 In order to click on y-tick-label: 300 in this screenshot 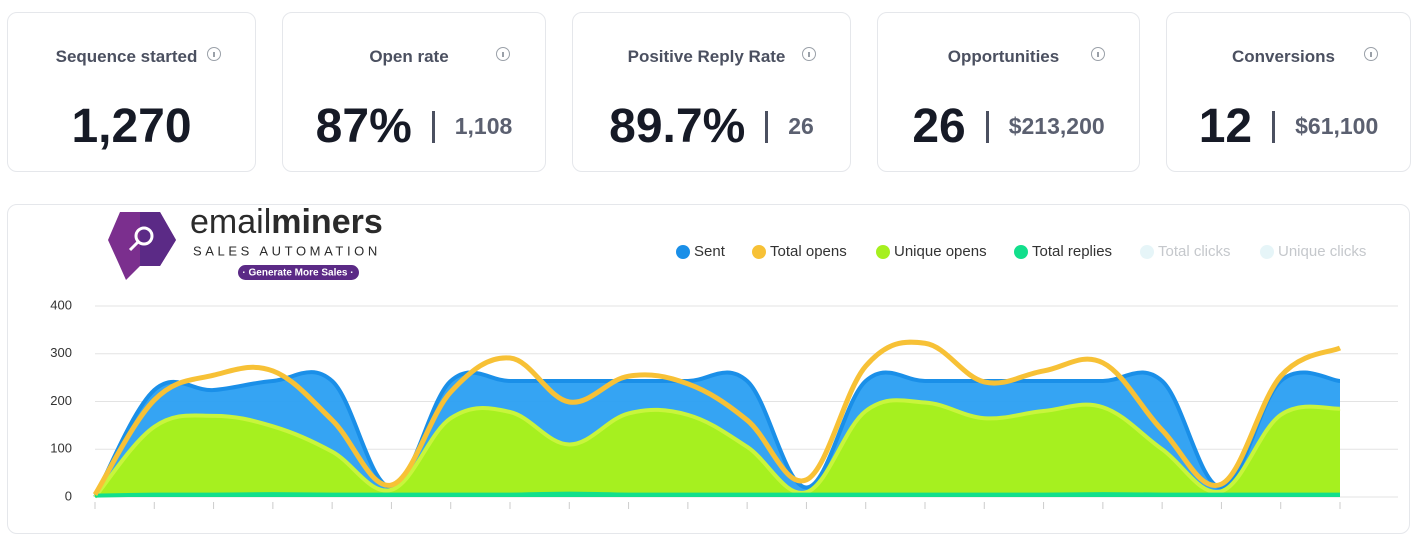, I will do `click(61, 352)`.